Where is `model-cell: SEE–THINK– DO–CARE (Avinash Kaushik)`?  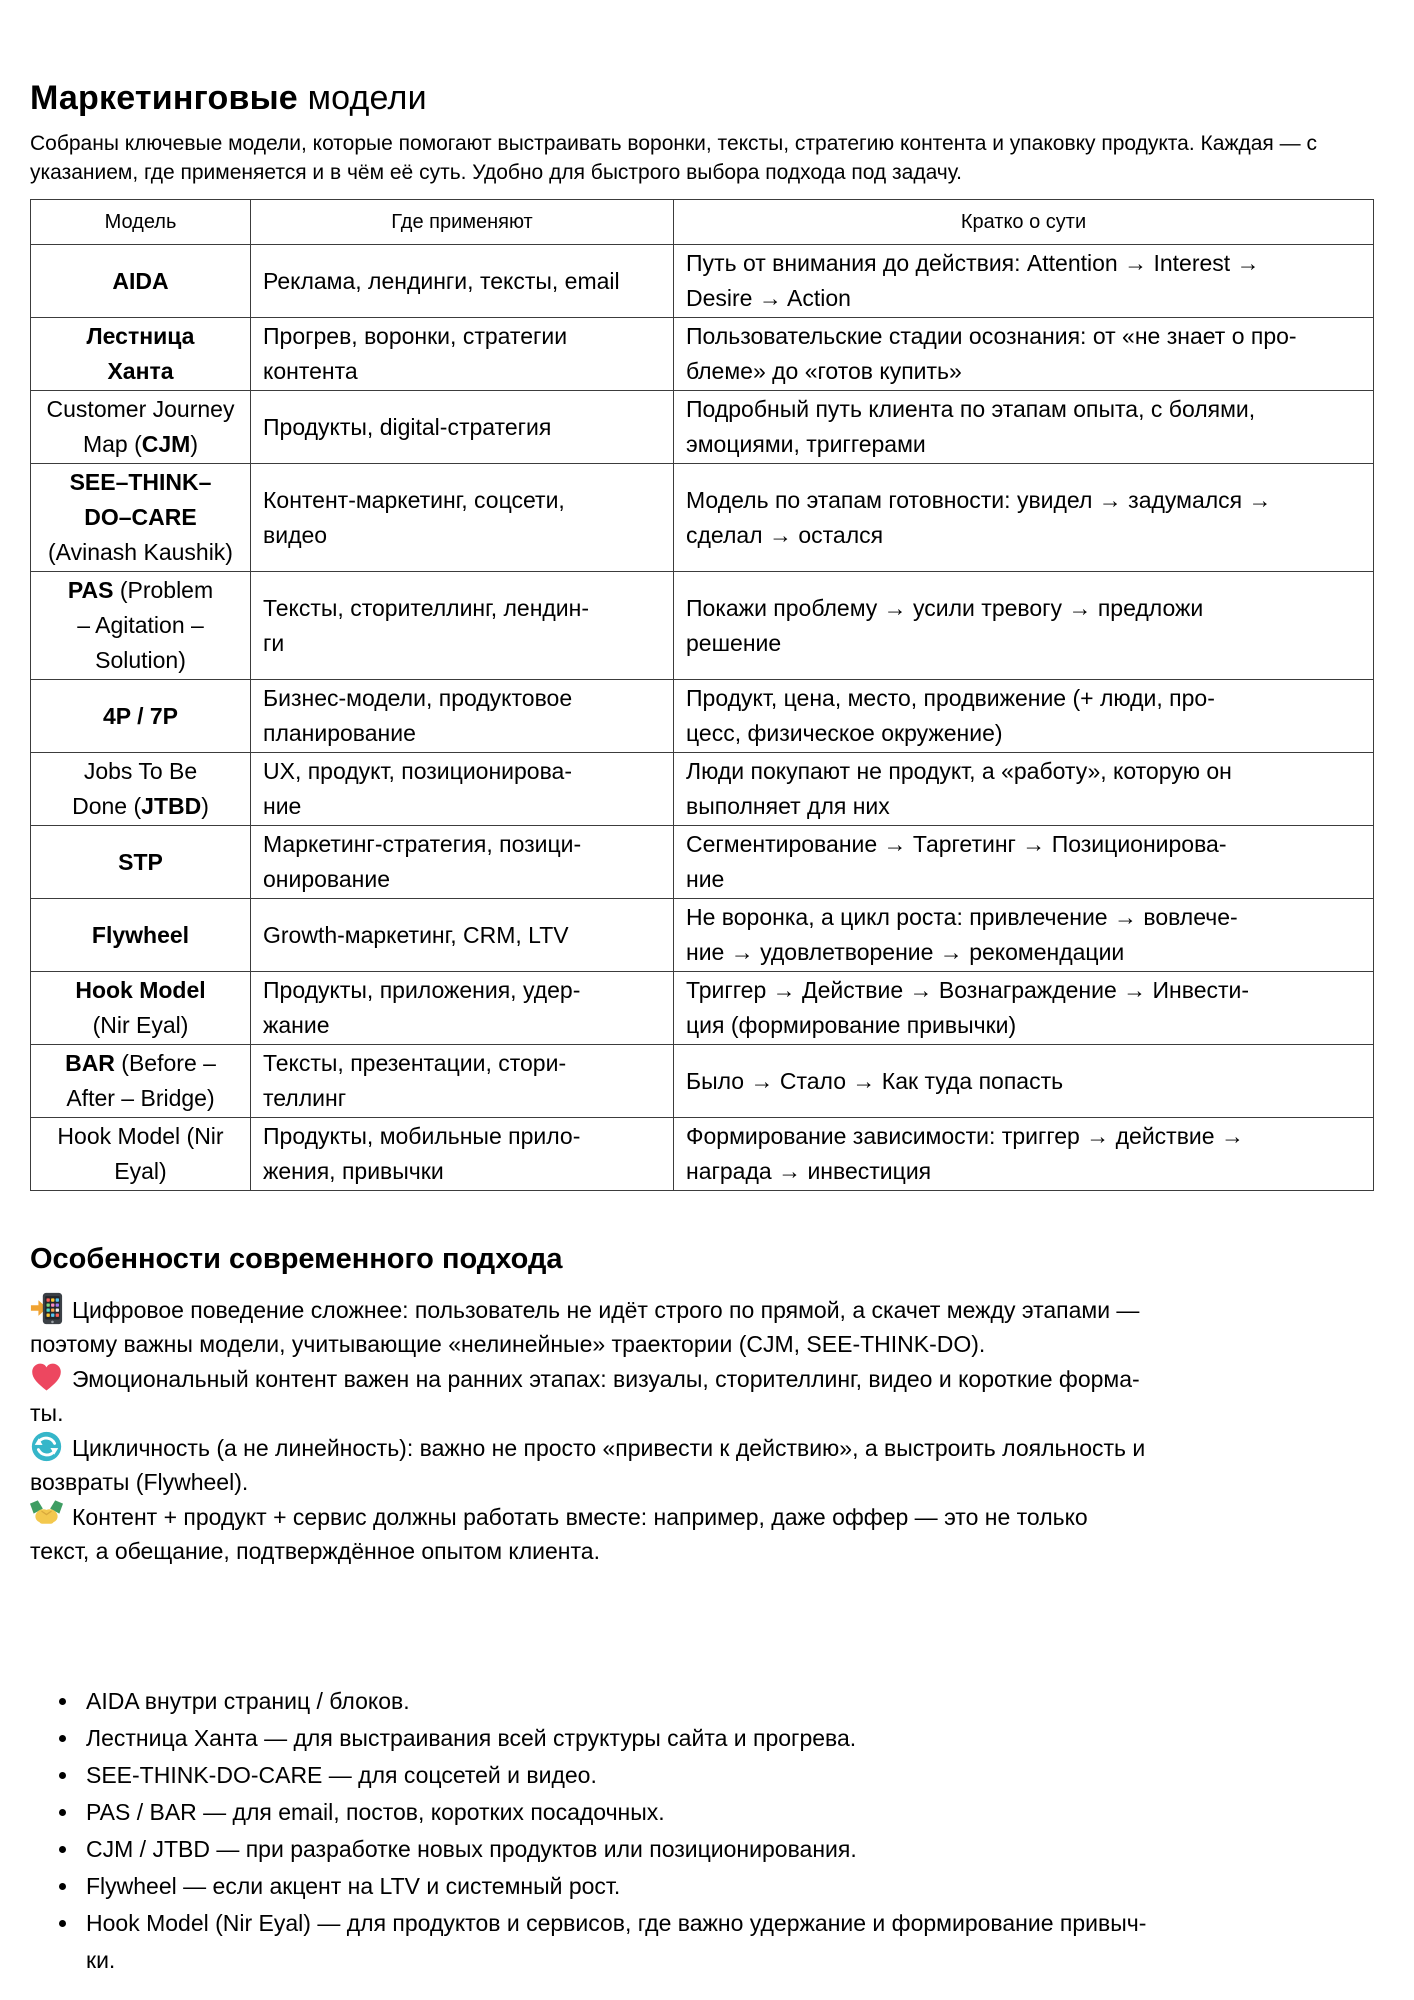 model-cell: SEE–THINK– DO–CARE (Avinash Kaushik) is located at coordinates (140, 518).